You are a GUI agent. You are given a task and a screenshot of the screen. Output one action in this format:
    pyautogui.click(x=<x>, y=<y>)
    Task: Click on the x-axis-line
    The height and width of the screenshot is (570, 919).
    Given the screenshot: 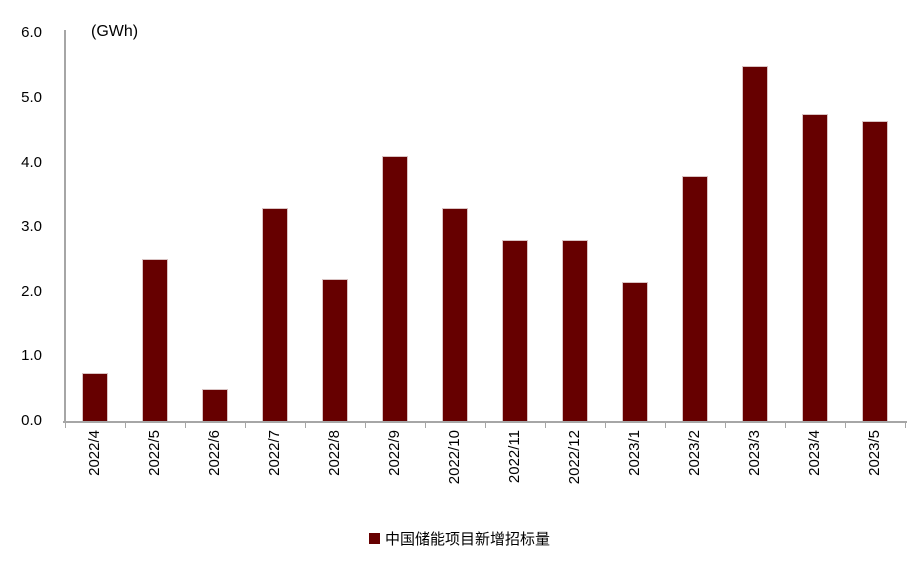 What is the action you would take?
    pyautogui.click(x=485, y=422)
    